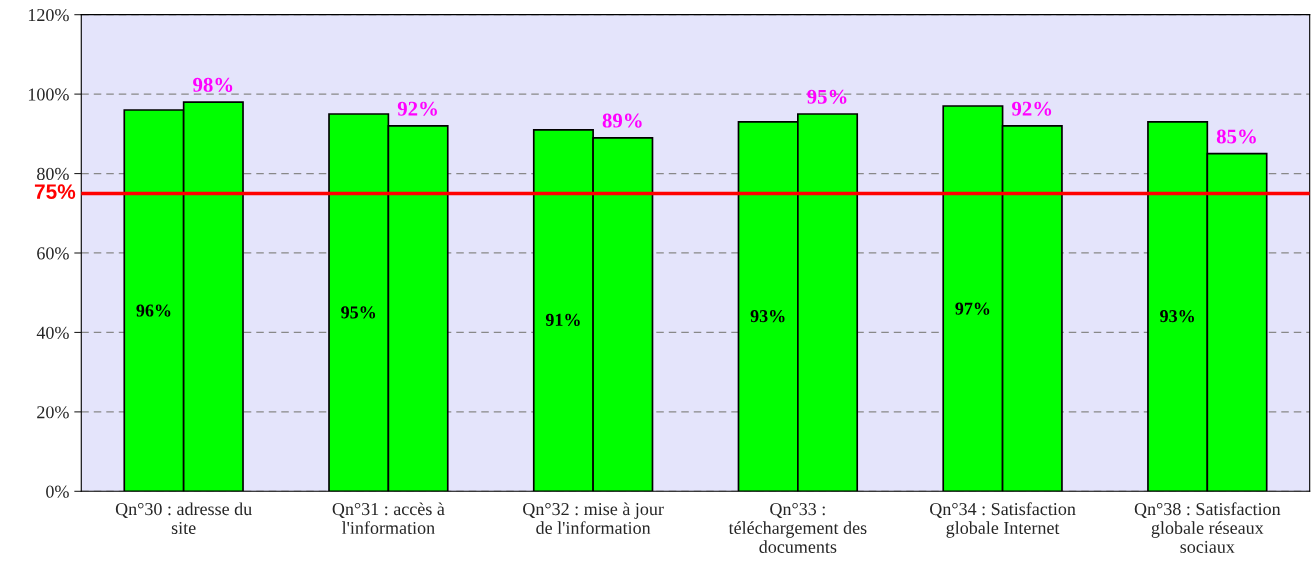 The image size is (1311, 587). What do you see at coordinates (1207, 527) in the screenshot?
I see `x-tick-label: Qn°38 : Satisfaction globale réseaux sociaux` at bounding box center [1207, 527].